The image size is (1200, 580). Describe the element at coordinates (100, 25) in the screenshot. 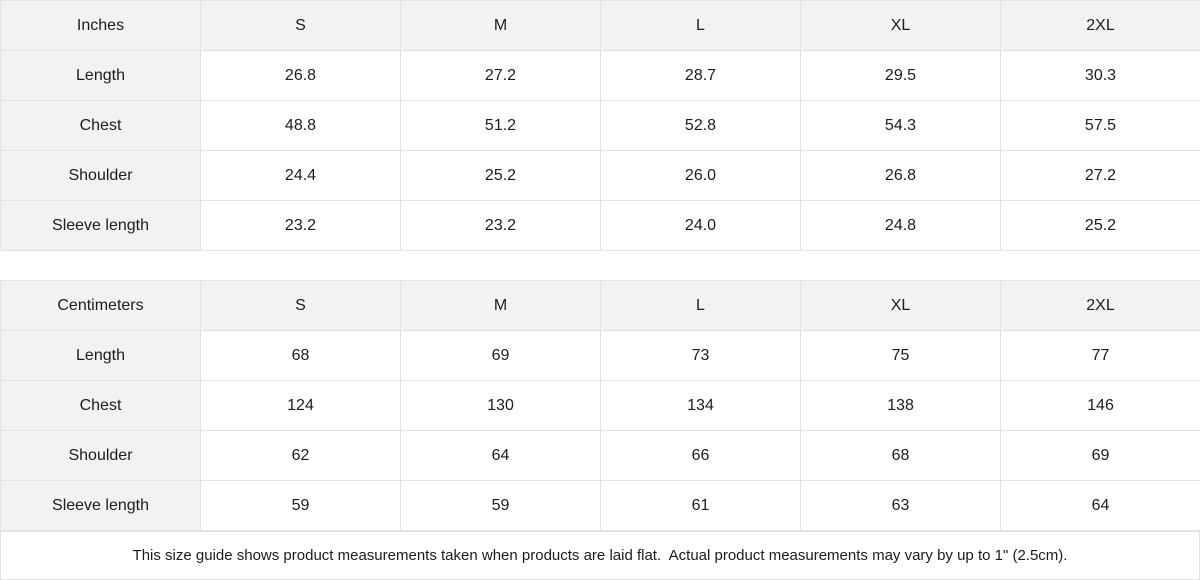

I see `unit-header-inches: Inches` at that location.